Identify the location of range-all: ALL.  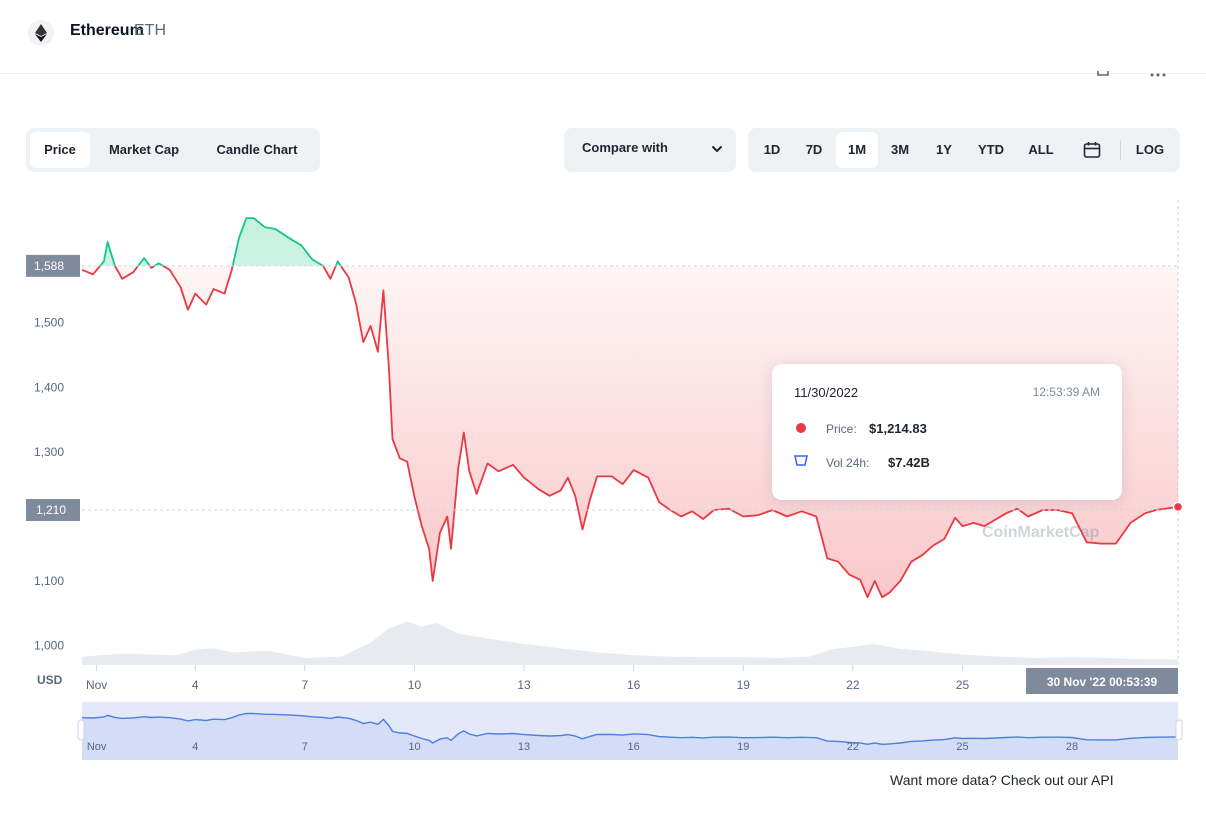
(1041, 149).